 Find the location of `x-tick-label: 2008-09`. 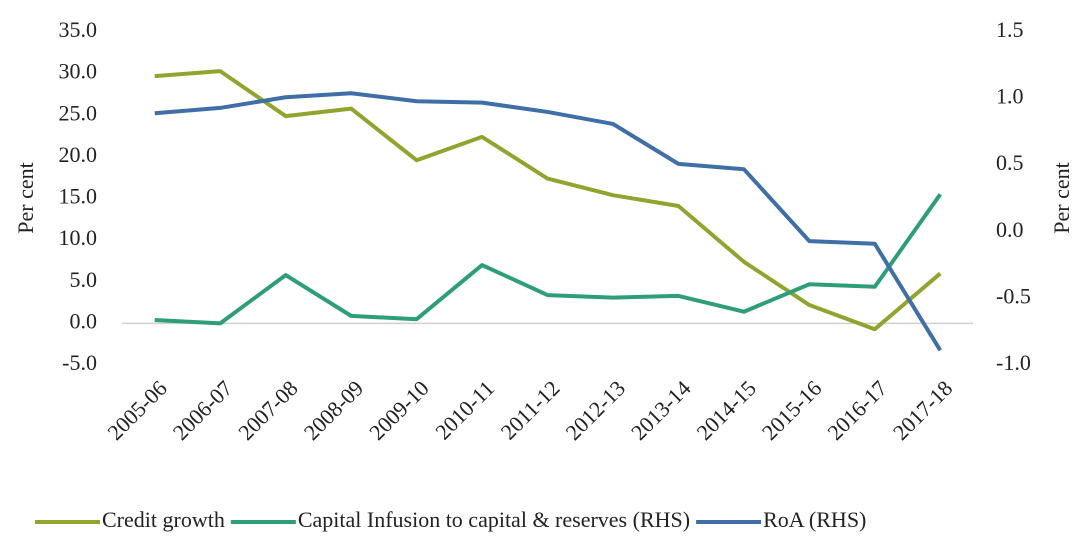

x-tick-label: 2008-09 is located at coordinates (334, 410).